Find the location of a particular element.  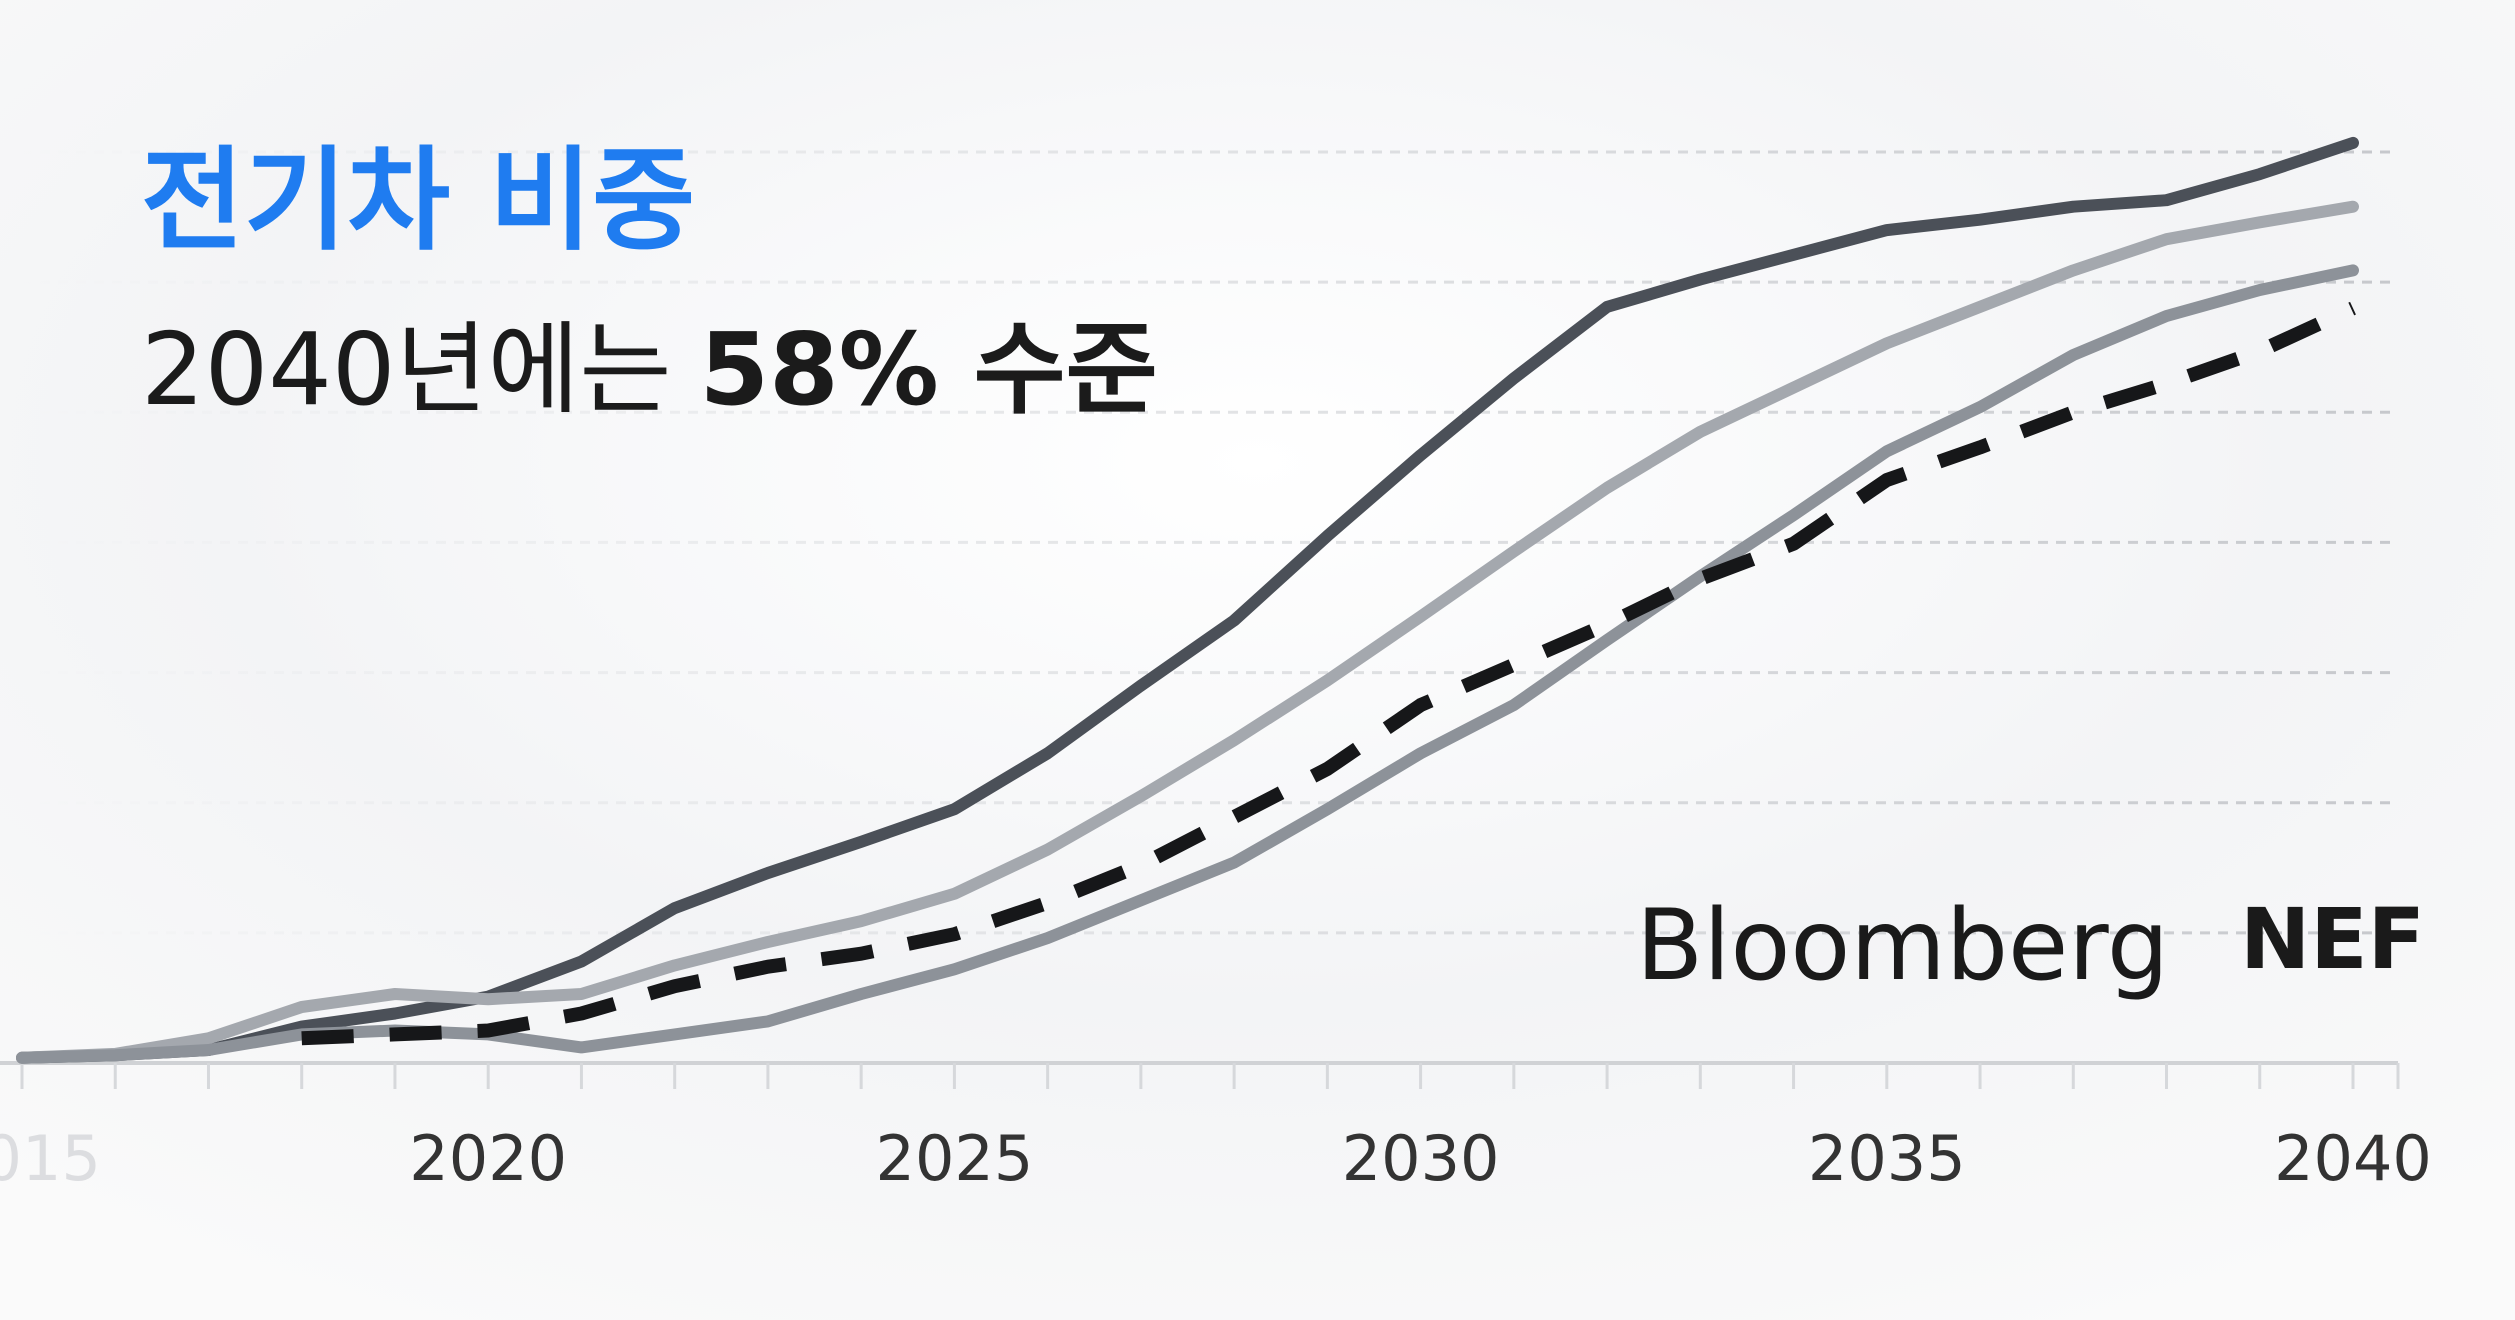

source-logo-suffix: NEF is located at coordinates (2332, 939).